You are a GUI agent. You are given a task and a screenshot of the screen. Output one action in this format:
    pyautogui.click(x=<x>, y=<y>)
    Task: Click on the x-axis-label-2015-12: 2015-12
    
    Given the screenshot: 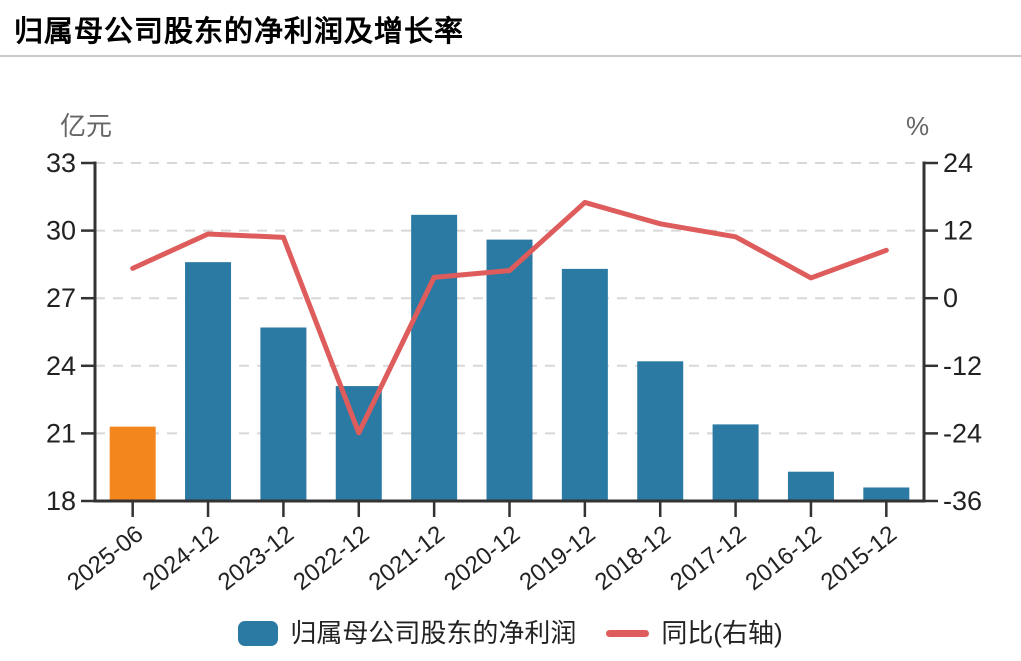 What is the action you would take?
    pyautogui.click(x=859, y=558)
    